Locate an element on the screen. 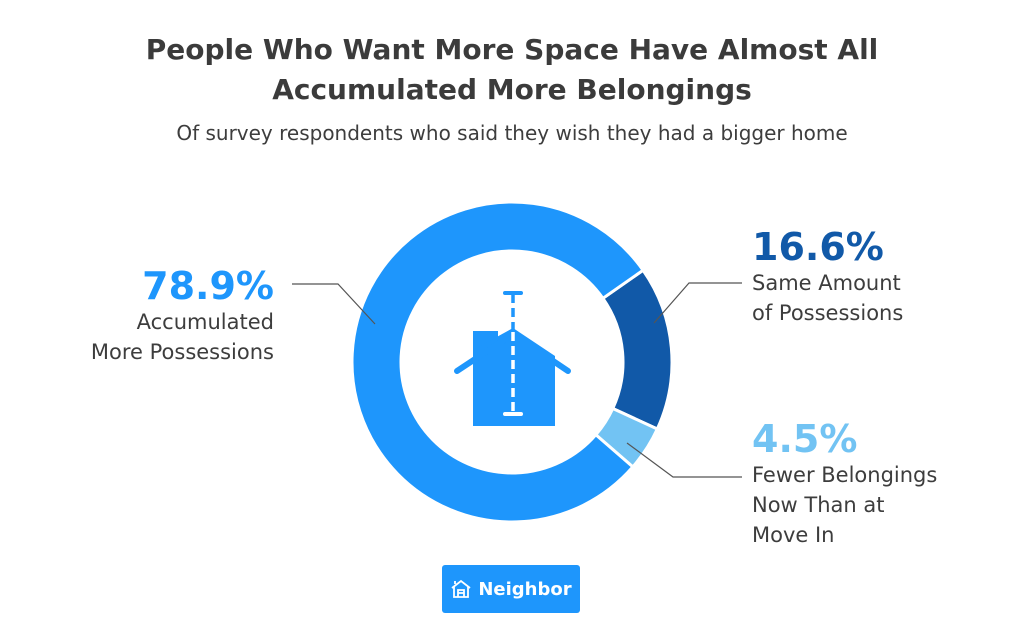 This screenshot has width=1024, height=631. text: of Possessions is located at coordinates (828, 313).